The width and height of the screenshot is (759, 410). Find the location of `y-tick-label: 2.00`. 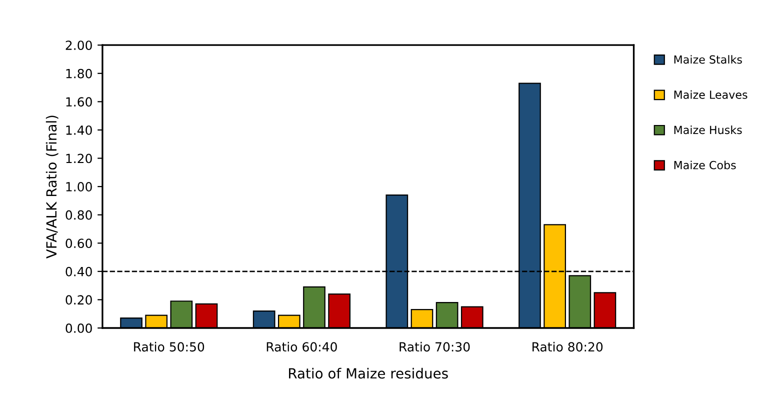

y-tick-label: 2.00 is located at coordinates (79, 45).